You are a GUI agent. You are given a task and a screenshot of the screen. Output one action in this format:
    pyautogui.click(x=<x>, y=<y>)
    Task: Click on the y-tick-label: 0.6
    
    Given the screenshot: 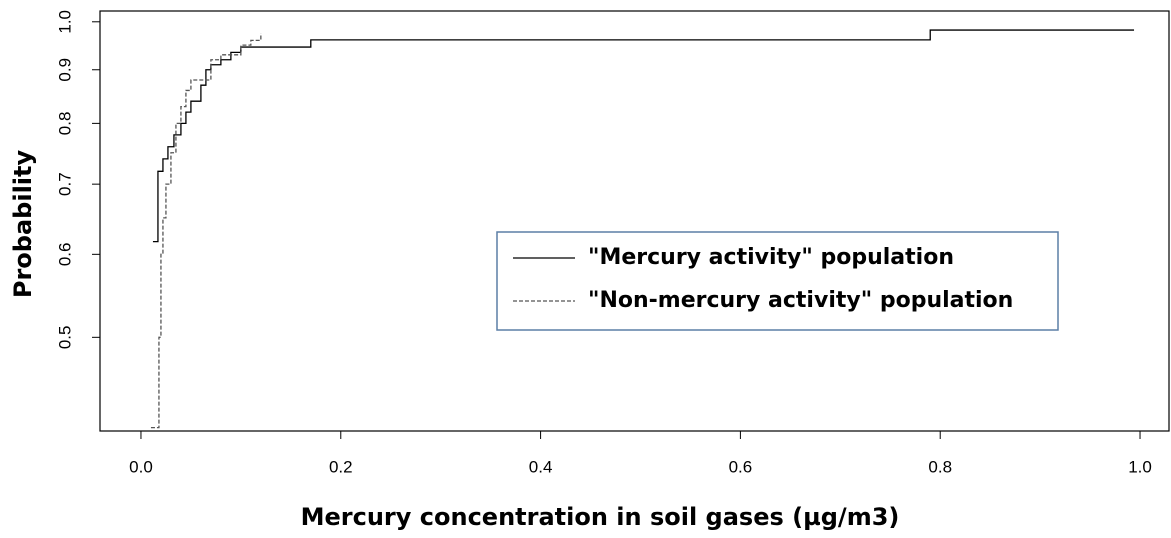 What is the action you would take?
    pyautogui.click(x=64, y=255)
    